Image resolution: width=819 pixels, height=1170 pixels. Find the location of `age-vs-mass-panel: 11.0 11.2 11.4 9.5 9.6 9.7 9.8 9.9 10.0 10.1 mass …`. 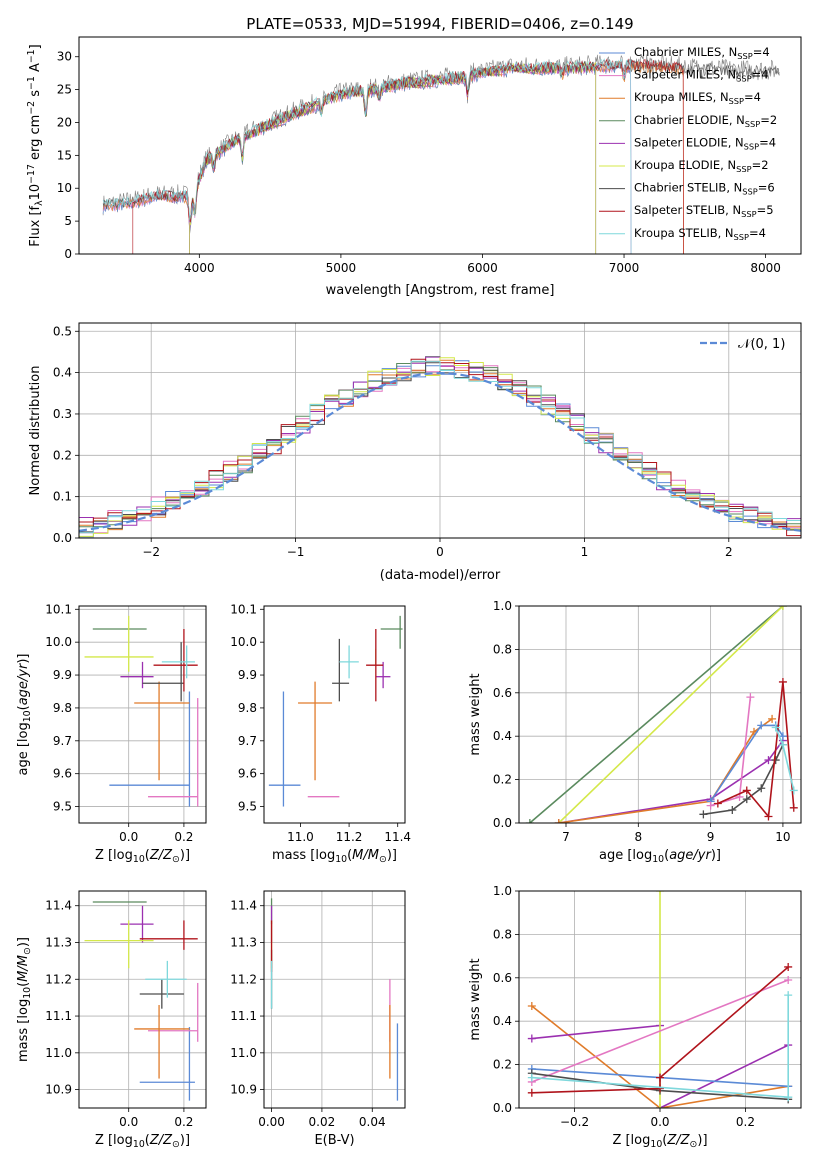

age-vs-mass-panel: 11.0 11.2 11.4 9.5 9.6 9.7 9.8 9.9 10.0 10.1 mass … is located at coordinates (320, 733).